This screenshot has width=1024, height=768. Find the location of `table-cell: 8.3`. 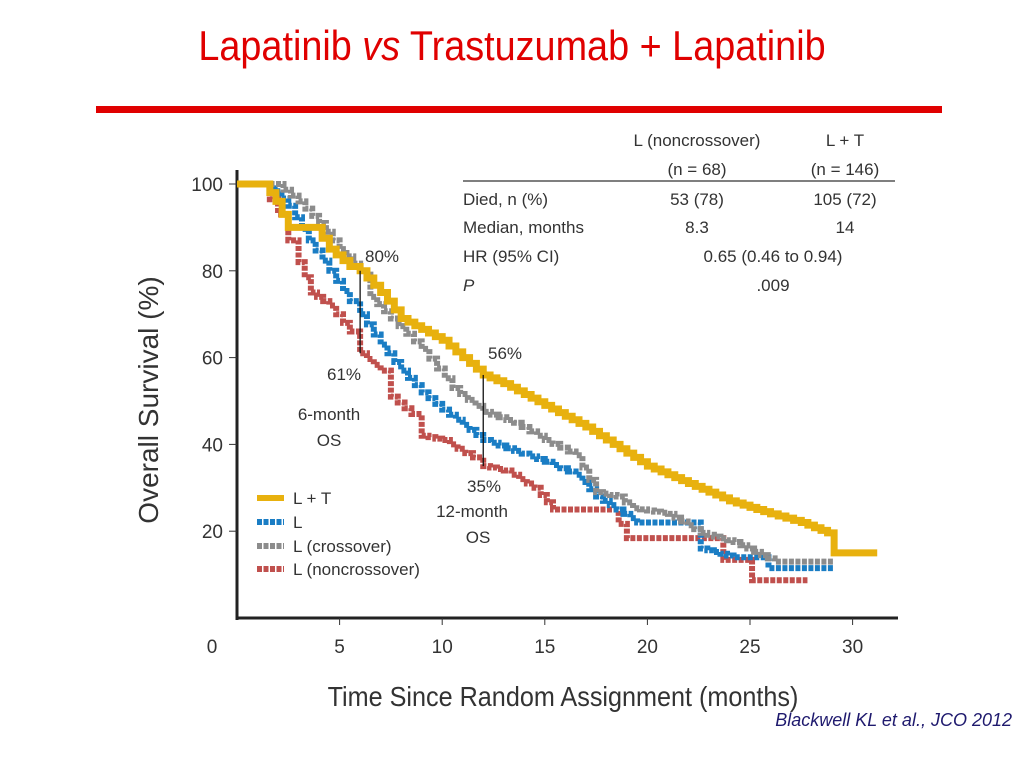

table-cell: 8.3 is located at coordinates (697, 227).